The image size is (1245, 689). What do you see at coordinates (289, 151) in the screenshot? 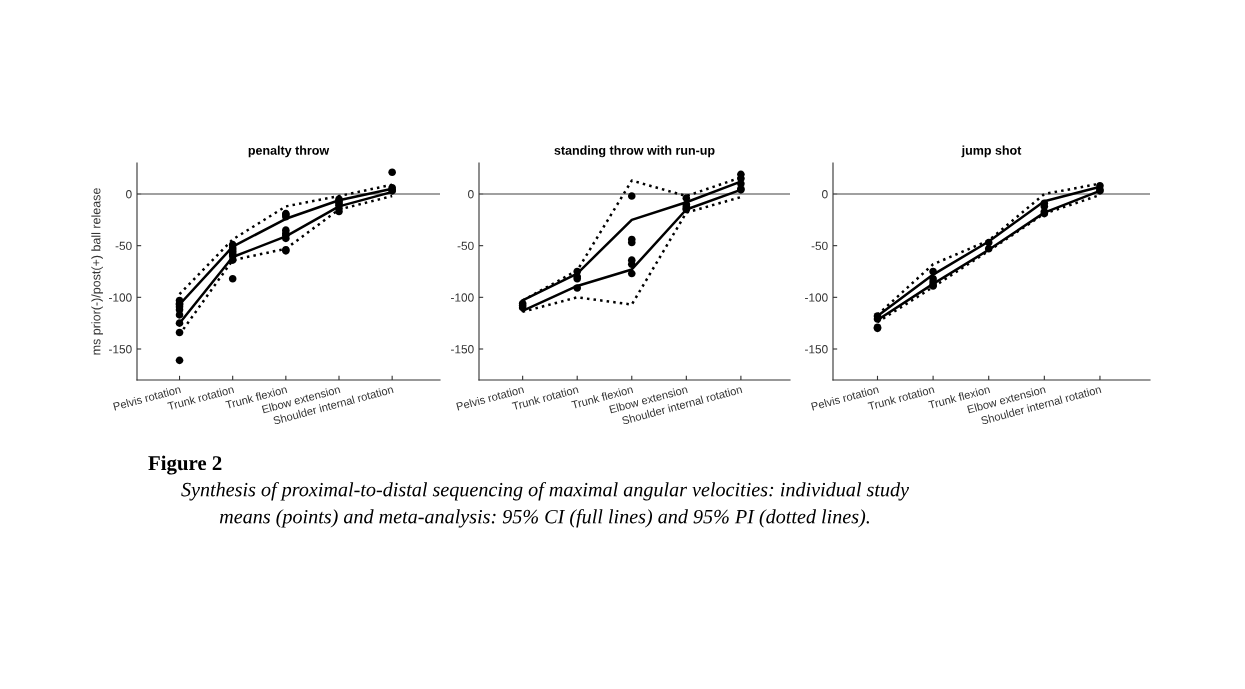
I see `chart-title: penalty throw` at bounding box center [289, 151].